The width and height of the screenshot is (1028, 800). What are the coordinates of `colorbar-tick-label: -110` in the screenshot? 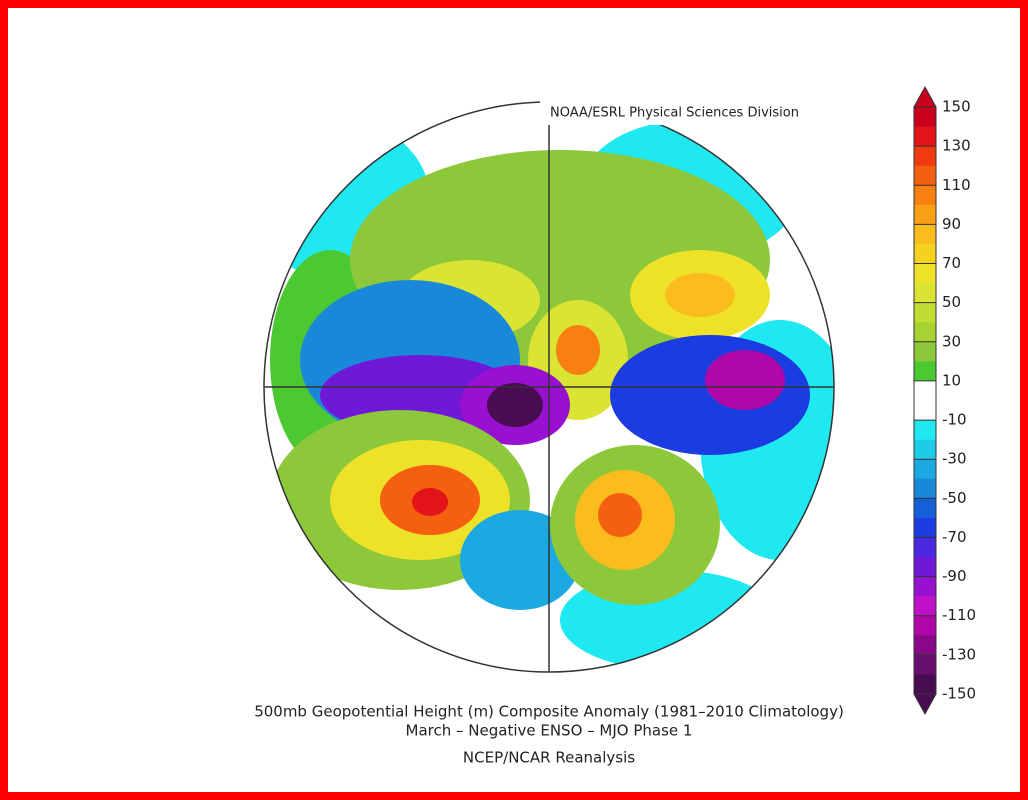 It's located at (959, 615).